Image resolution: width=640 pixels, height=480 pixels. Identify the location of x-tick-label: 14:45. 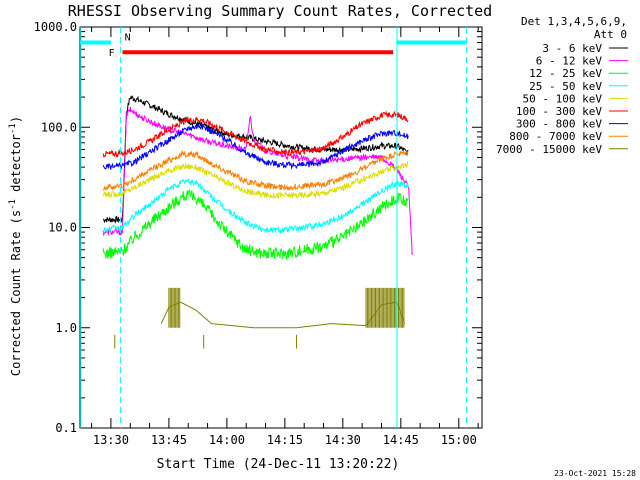
(401, 440).